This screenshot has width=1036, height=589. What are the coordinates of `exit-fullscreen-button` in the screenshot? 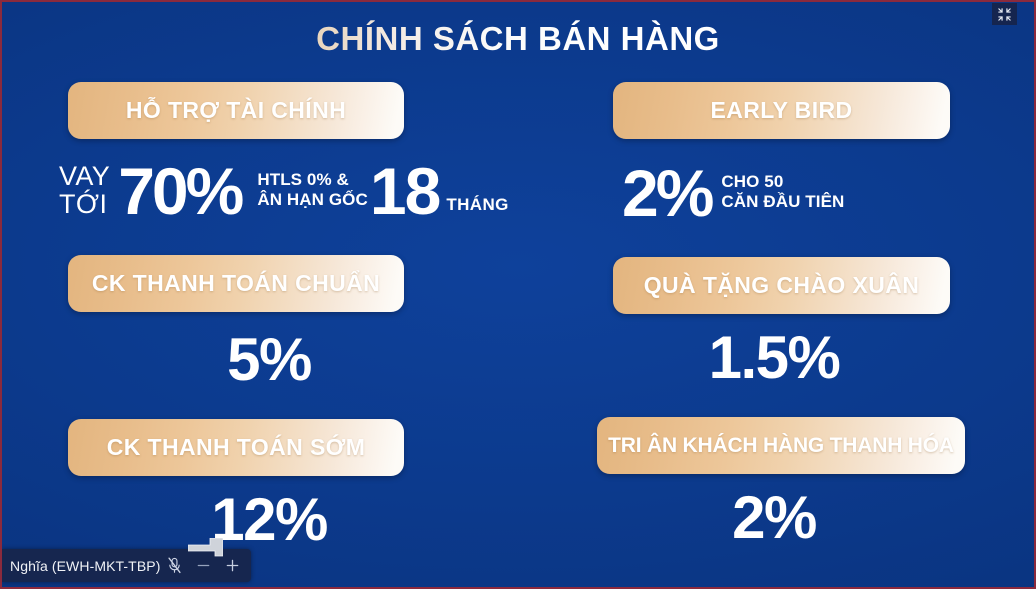 It's located at (1004, 14).